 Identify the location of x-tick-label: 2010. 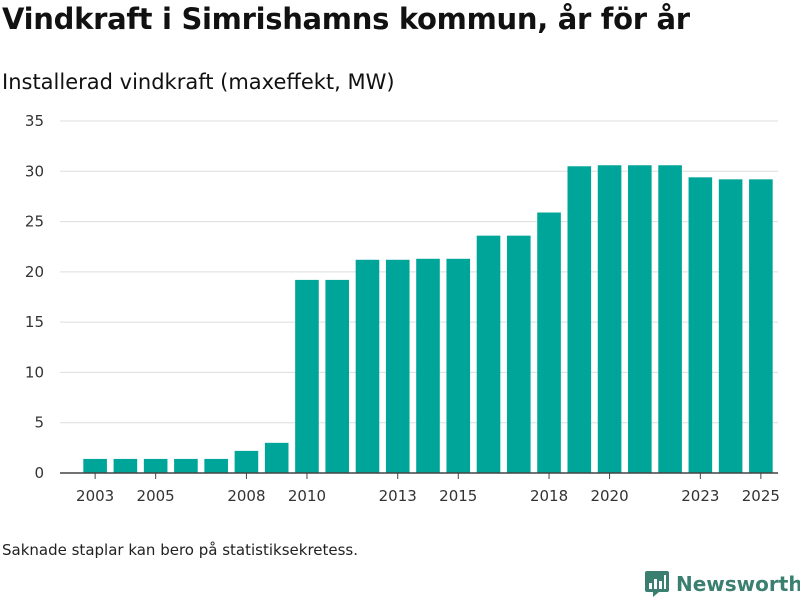
(307, 496).